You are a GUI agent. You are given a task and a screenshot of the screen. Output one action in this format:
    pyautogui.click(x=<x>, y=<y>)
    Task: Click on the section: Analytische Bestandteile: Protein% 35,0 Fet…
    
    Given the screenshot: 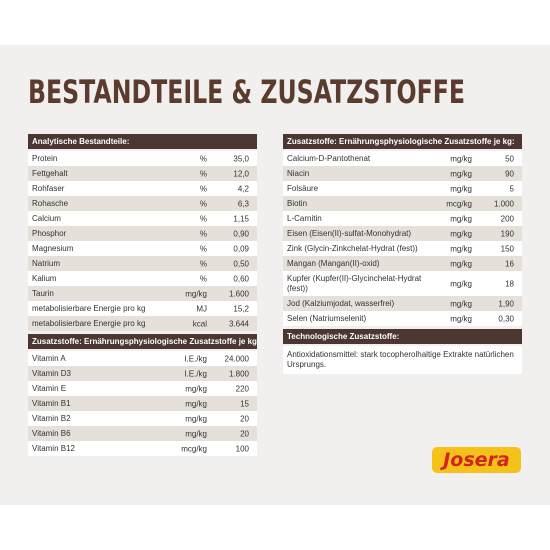 What is the action you would take?
    pyautogui.click(x=142, y=232)
    